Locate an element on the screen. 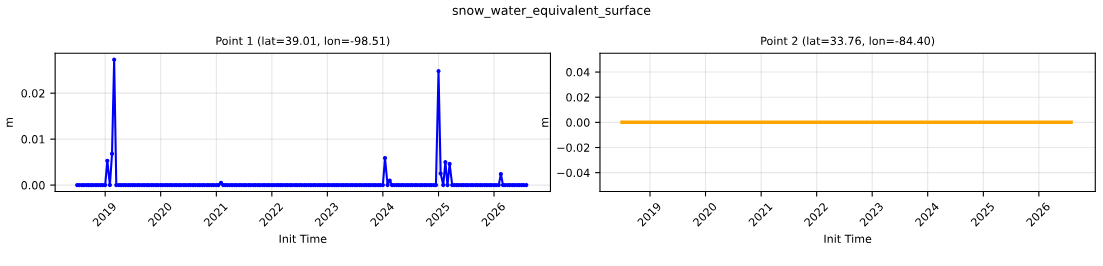 The image size is (1103, 266). text: snow_water_equivalent_surface is located at coordinates (551, 11).